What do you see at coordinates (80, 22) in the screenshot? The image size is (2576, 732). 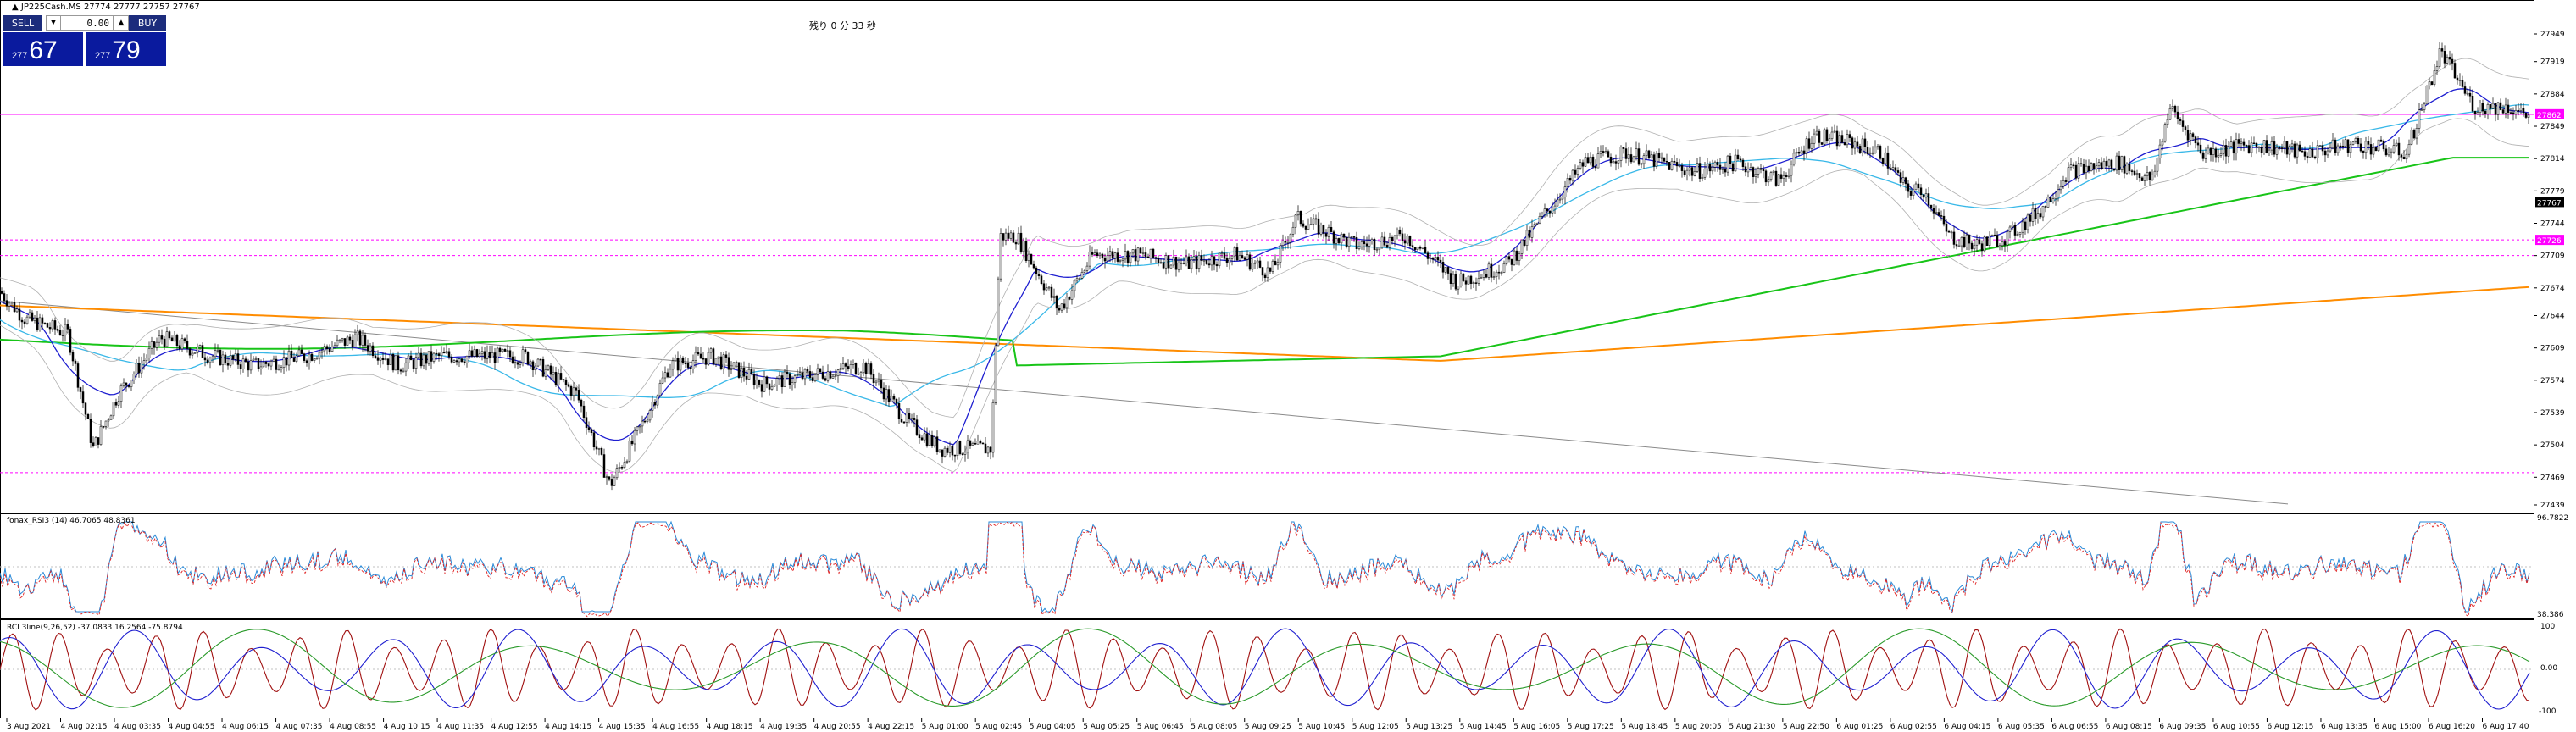 I see `volume-field: ▼ 0.00` at bounding box center [80, 22].